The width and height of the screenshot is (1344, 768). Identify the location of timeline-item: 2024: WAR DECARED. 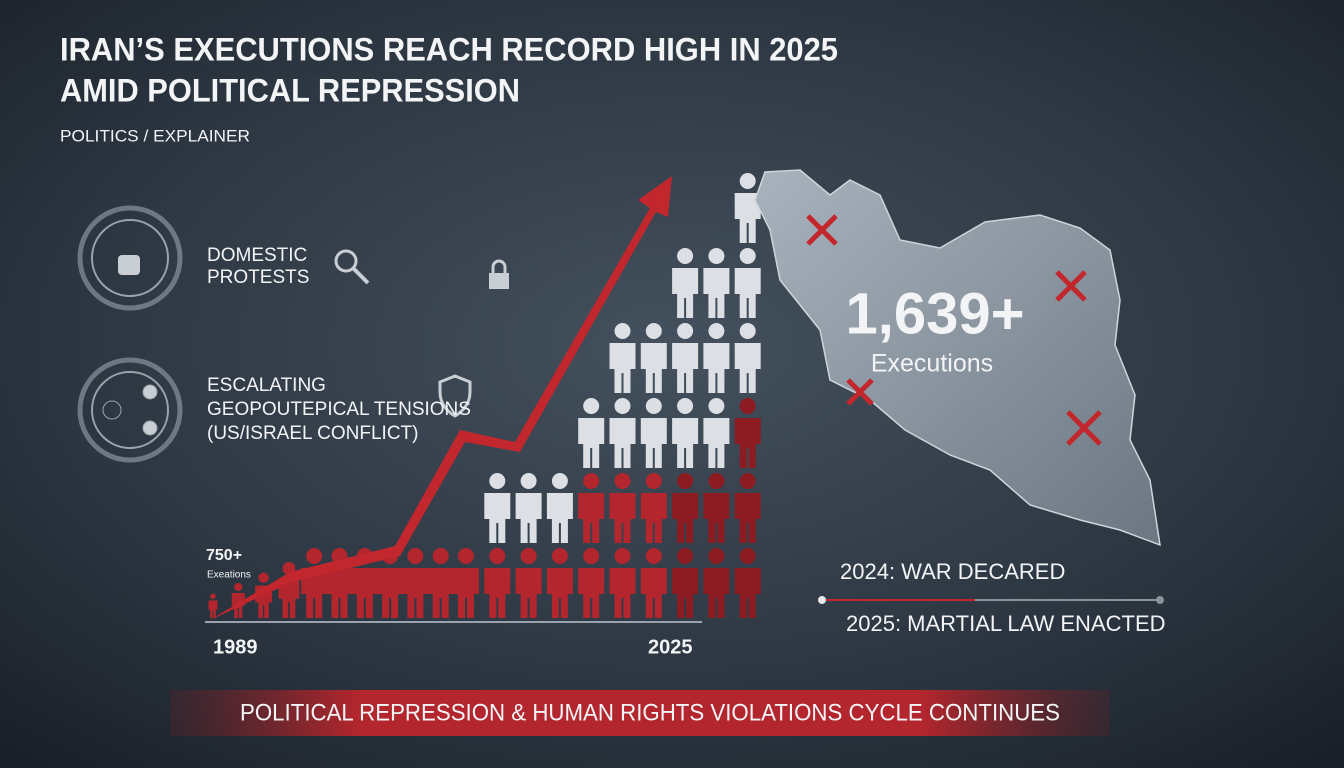
(952, 571).